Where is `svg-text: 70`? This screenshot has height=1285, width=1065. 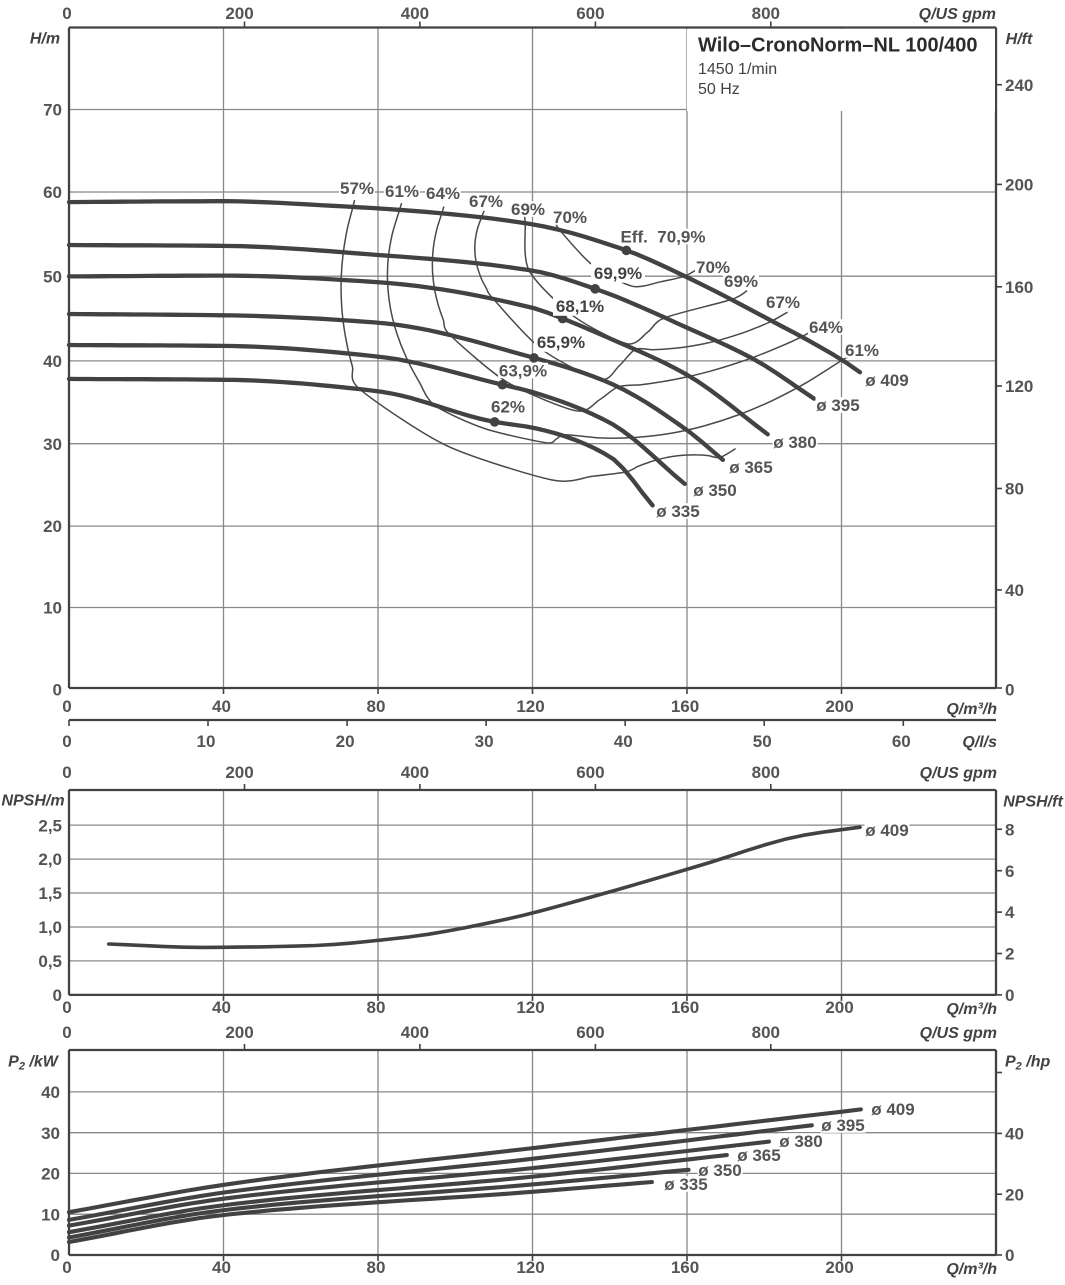 svg-text: 70 is located at coordinates (52, 110).